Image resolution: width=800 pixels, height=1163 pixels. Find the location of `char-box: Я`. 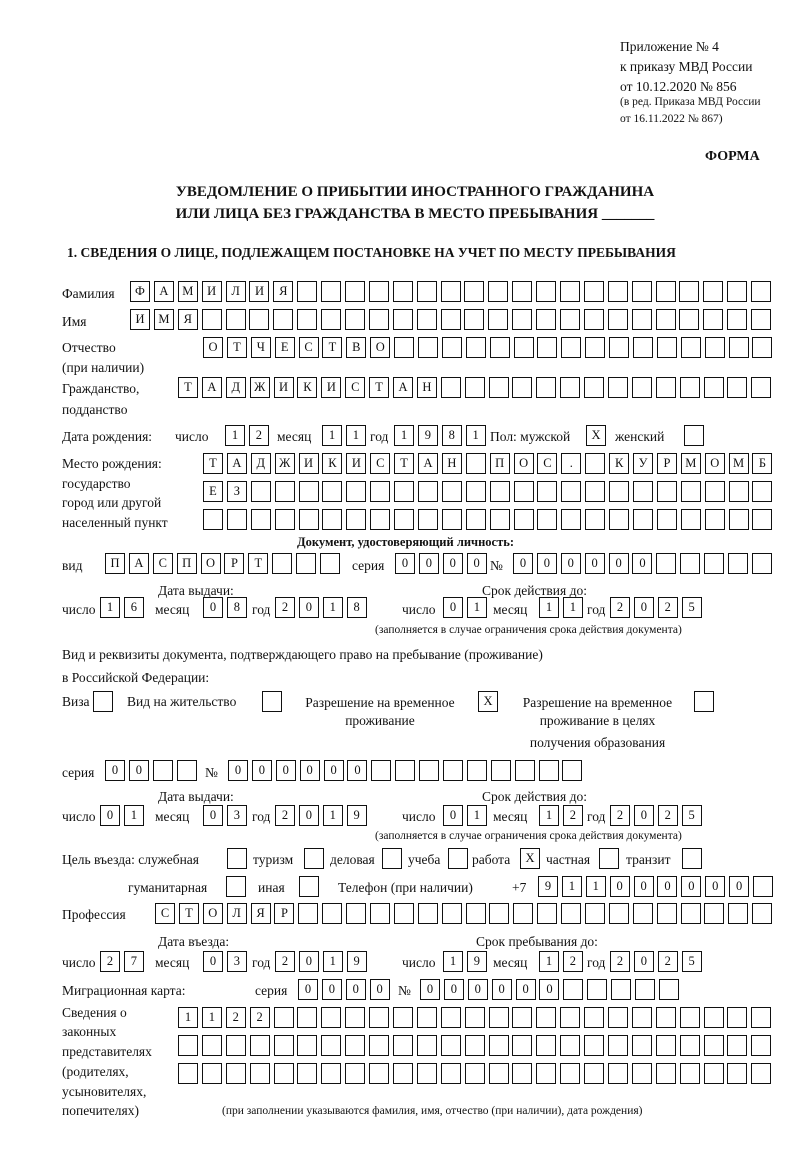

char-box: Я is located at coordinates (260, 913).